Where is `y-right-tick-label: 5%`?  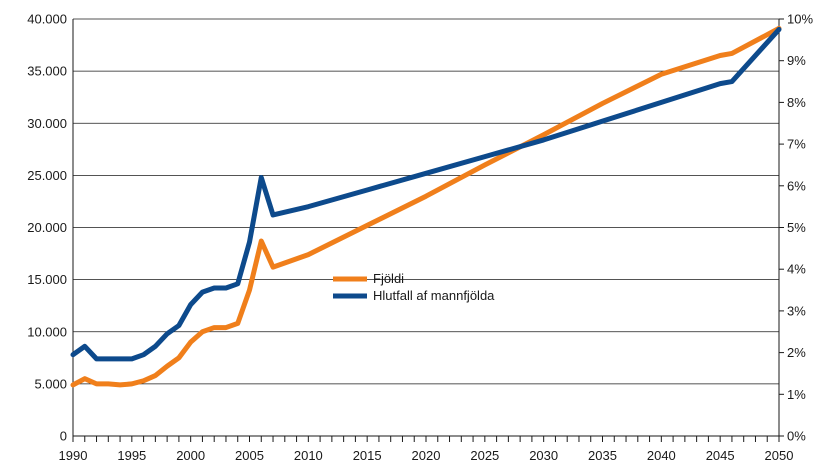 y-right-tick-label: 5% is located at coordinates (796, 227).